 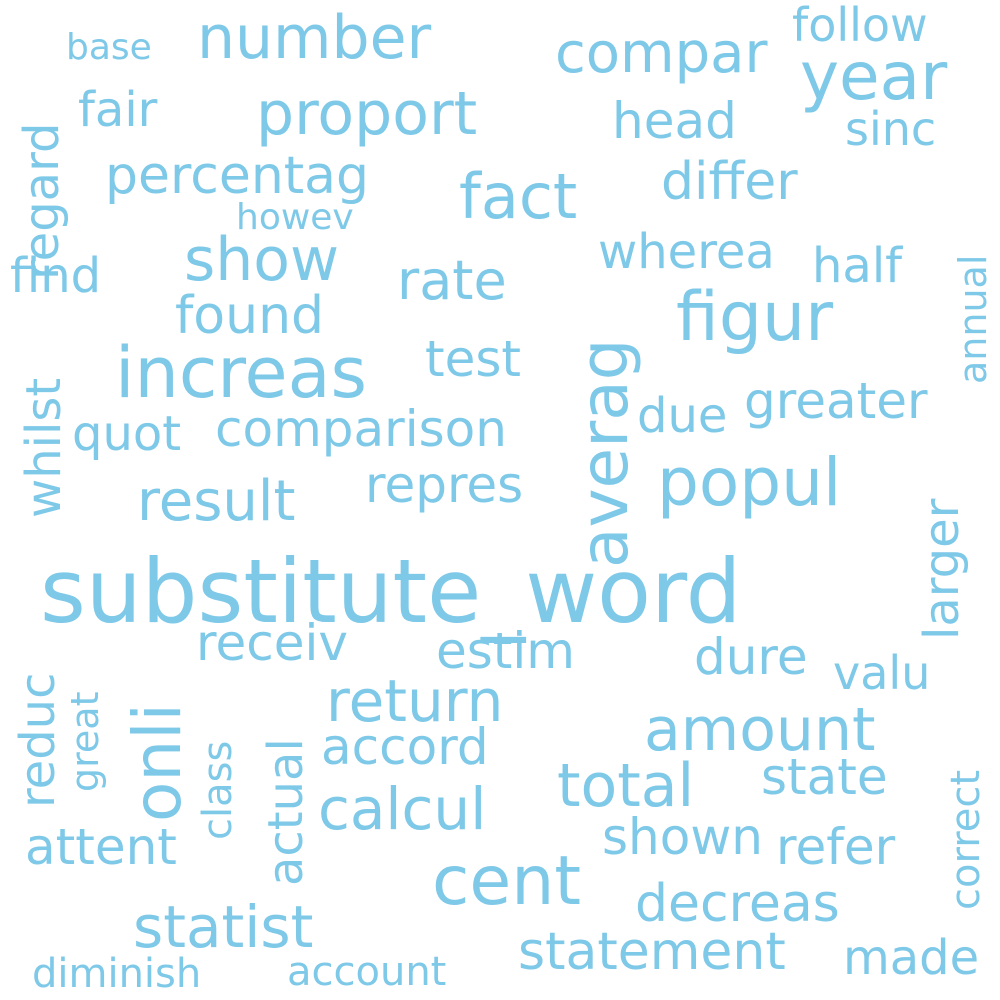 I want to click on word-decreas: decreas, so click(x=737, y=904).